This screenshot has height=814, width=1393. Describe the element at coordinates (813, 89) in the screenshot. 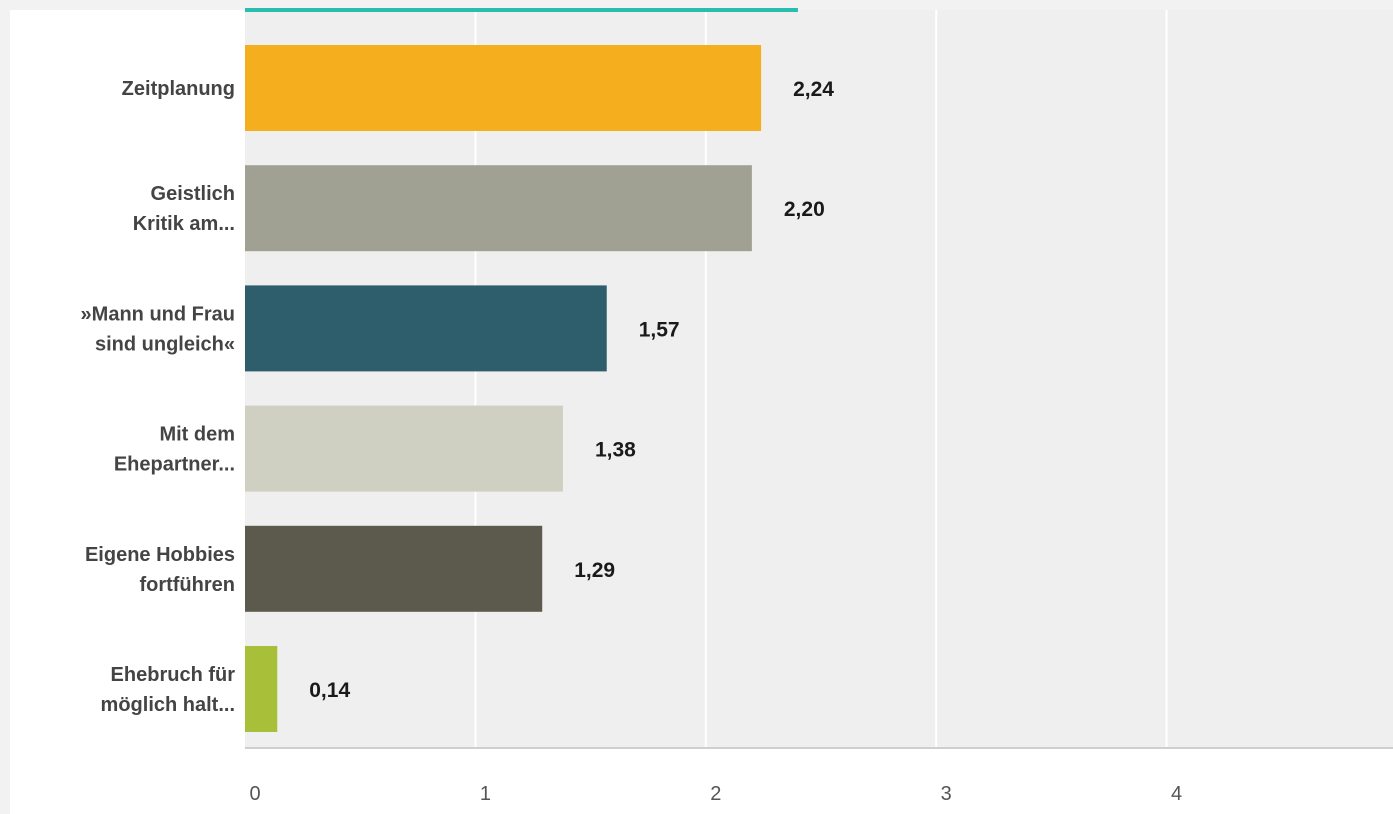

I see `value-label: 2,24` at that location.